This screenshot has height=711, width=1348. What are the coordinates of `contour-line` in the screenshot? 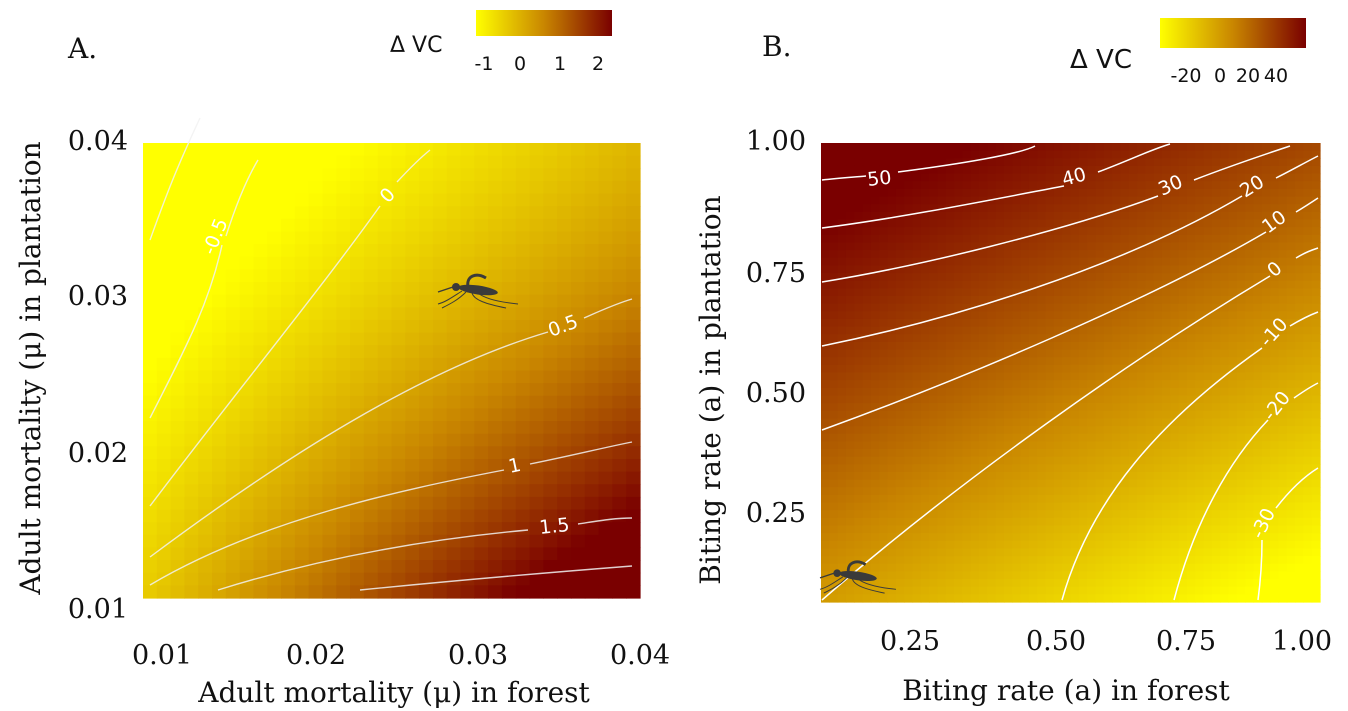 It's located at (1246, 491).